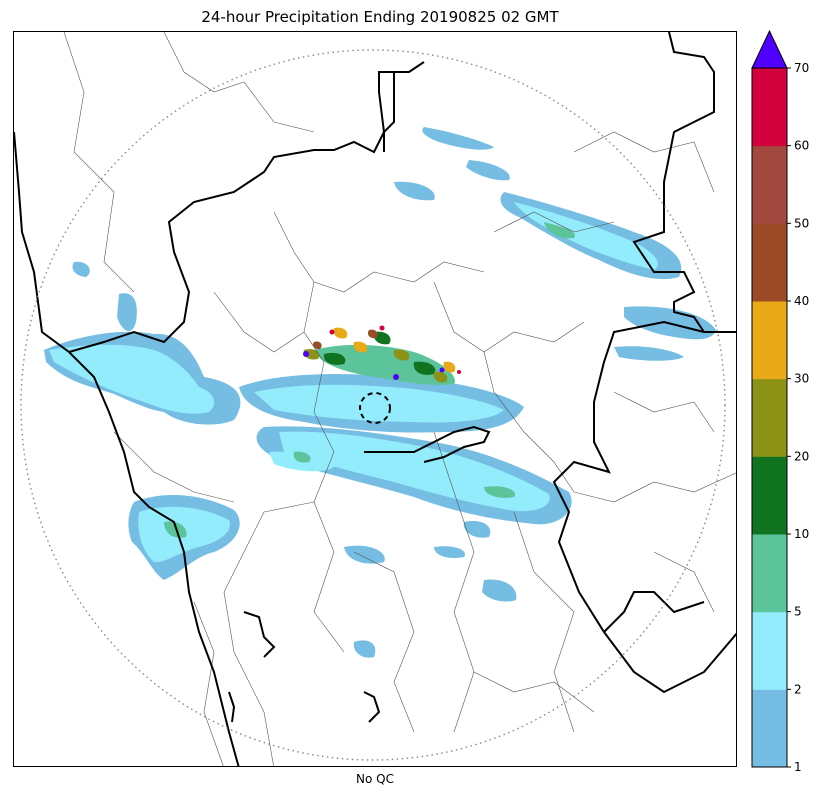  What do you see at coordinates (375, 779) in the screenshot?
I see `qc-label: No QC` at bounding box center [375, 779].